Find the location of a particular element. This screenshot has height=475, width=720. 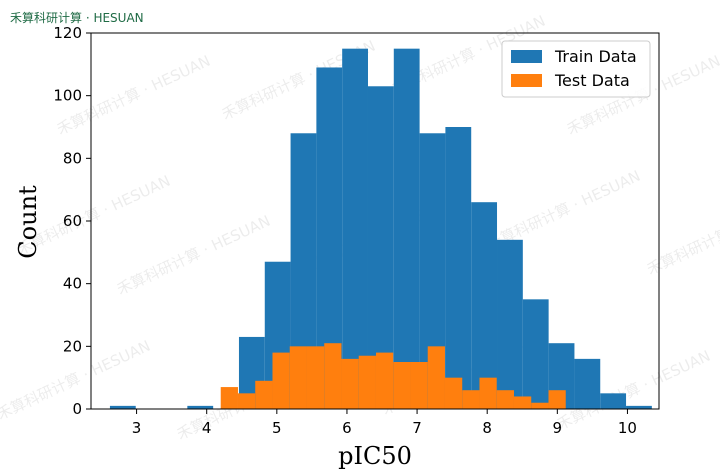

y-tick-label: 120 is located at coordinates (67, 33).